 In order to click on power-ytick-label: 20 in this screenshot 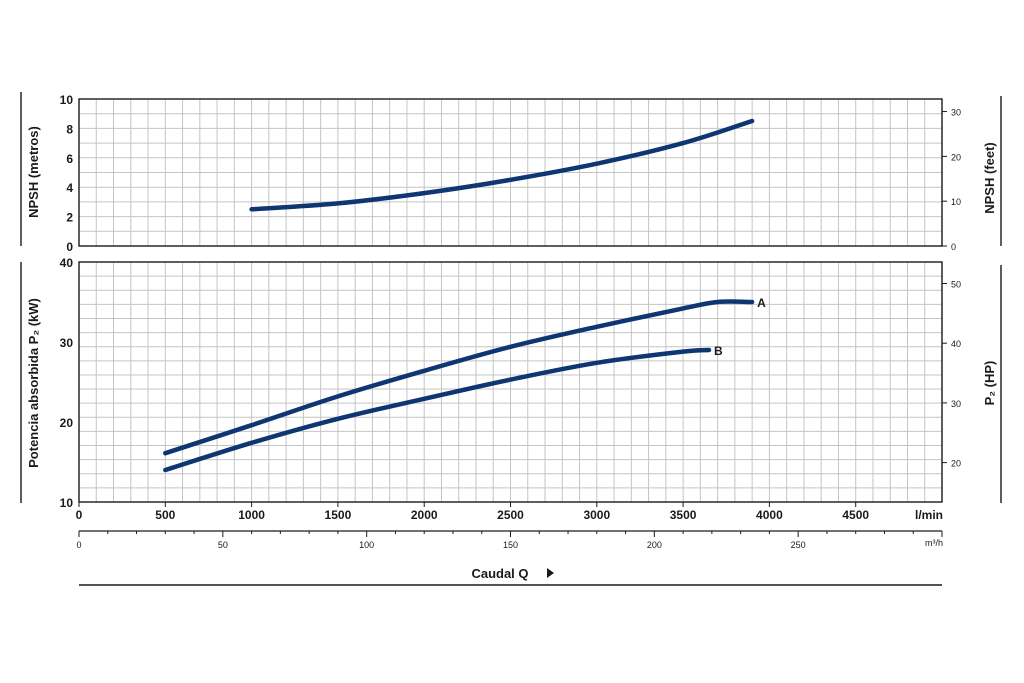, I will do `click(67, 423)`.